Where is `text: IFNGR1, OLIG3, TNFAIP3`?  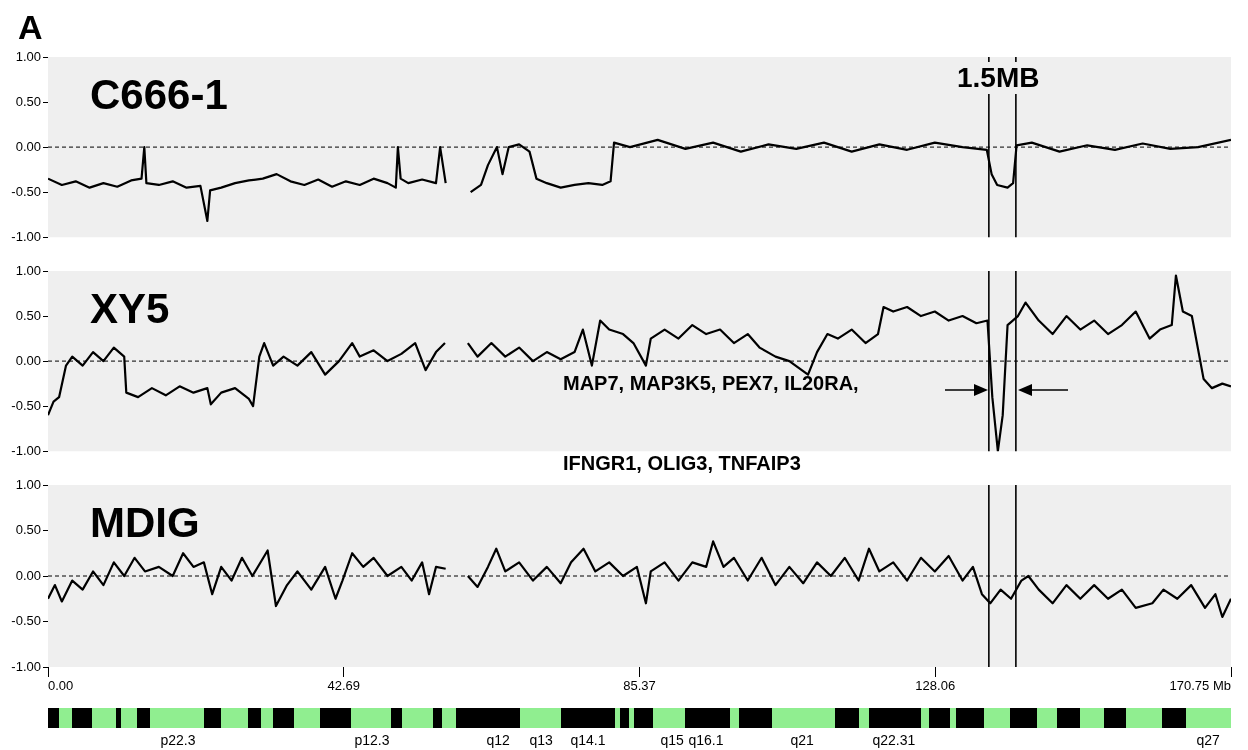
text: IFNGR1, OLIG3, TNFAIP3 is located at coordinates (682, 463).